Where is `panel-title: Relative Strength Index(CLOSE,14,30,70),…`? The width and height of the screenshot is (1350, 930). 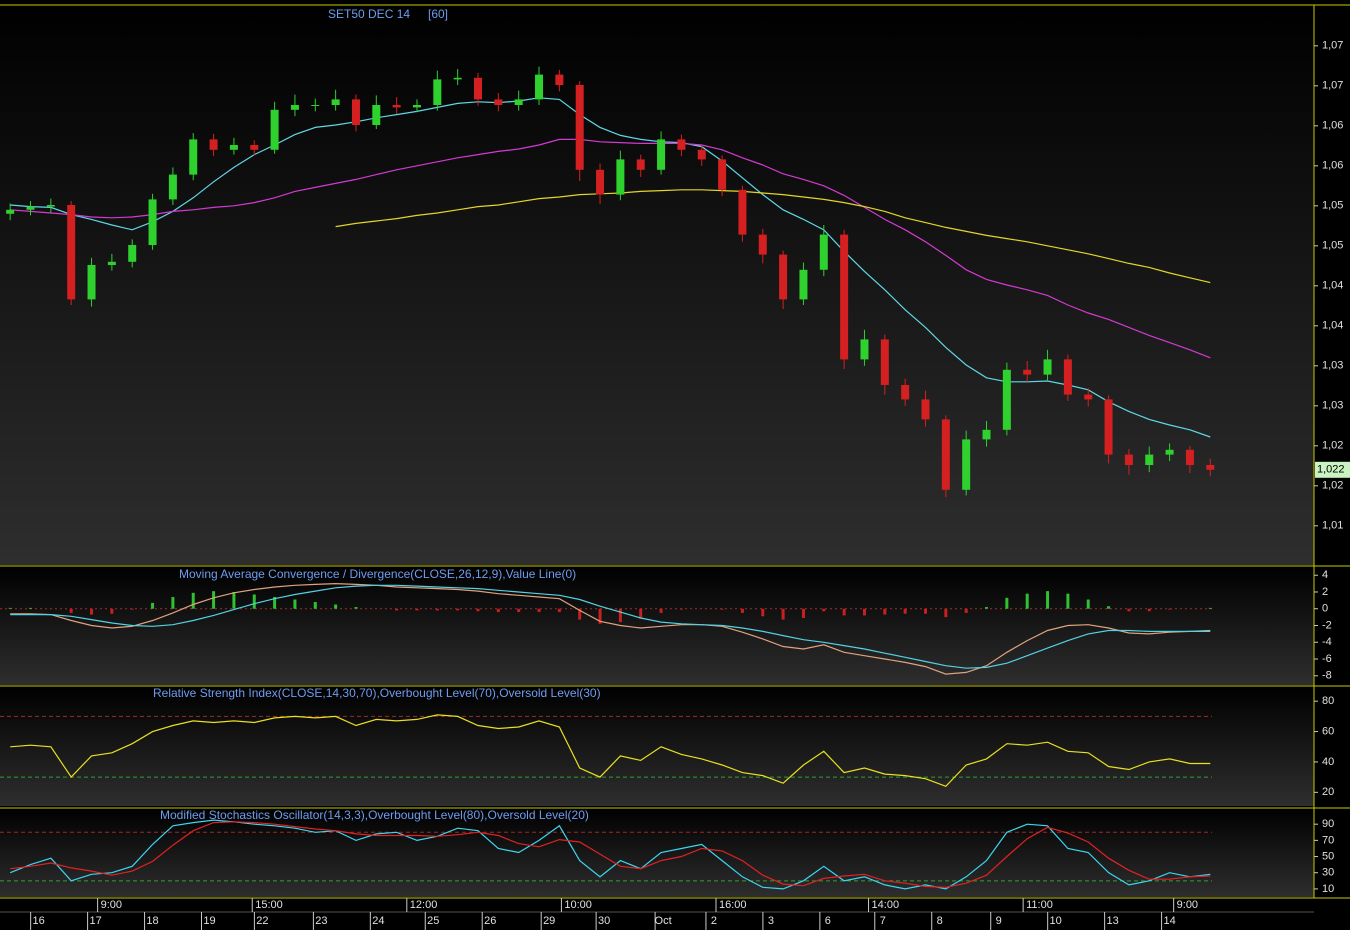
panel-title: Relative Strength Index(CLOSE,14,30,70),… is located at coordinates (377, 693).